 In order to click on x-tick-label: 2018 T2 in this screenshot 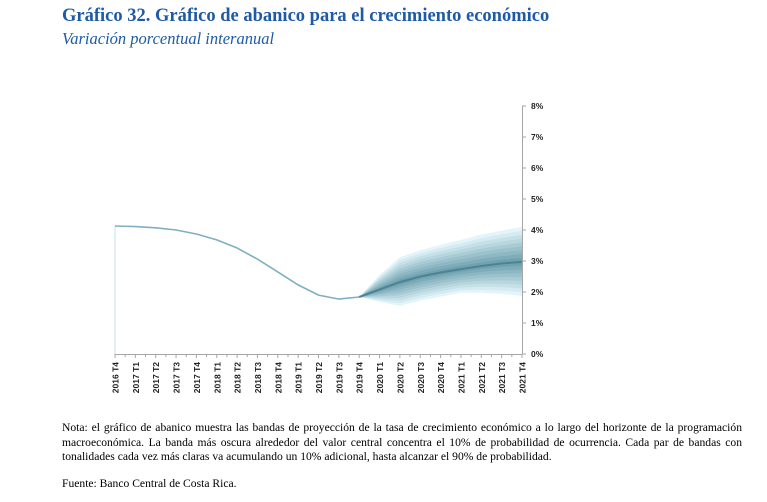, I will do `click(238, 377)`.